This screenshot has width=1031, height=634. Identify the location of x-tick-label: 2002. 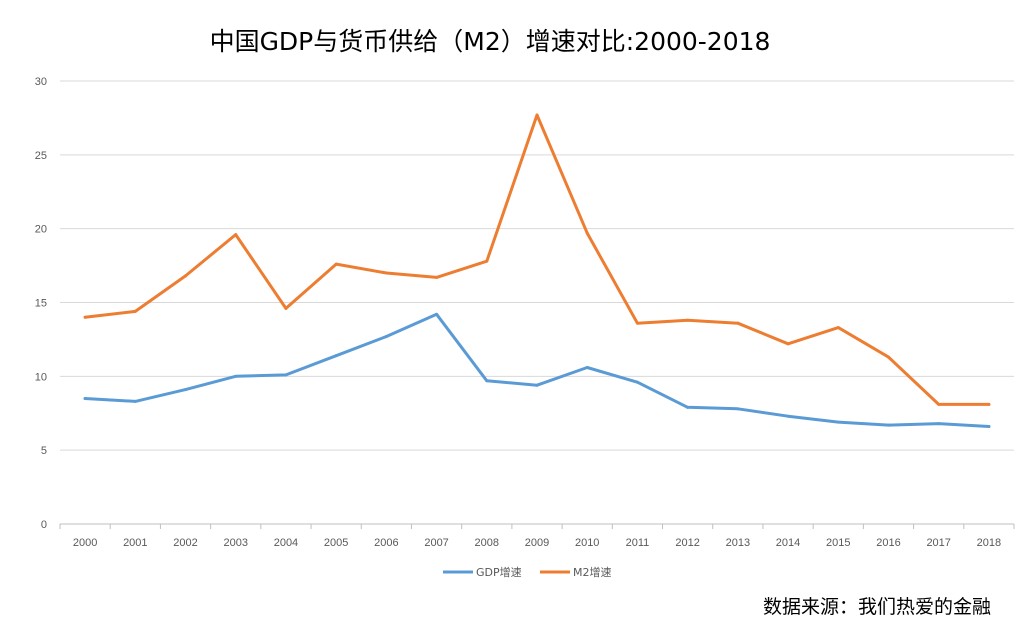
(185, 543).